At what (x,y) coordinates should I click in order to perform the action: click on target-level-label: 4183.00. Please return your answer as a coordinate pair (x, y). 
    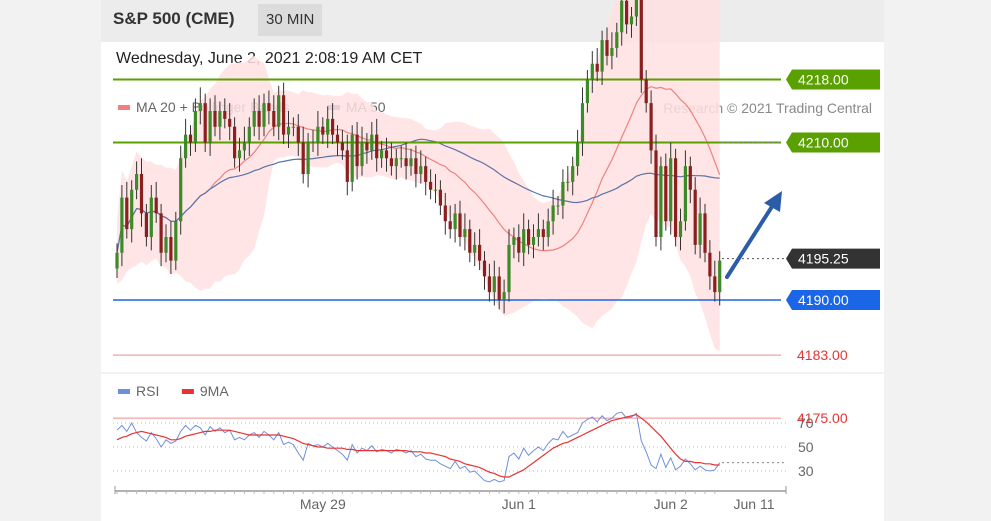
    Looking at the image, I should click on (822, 355).